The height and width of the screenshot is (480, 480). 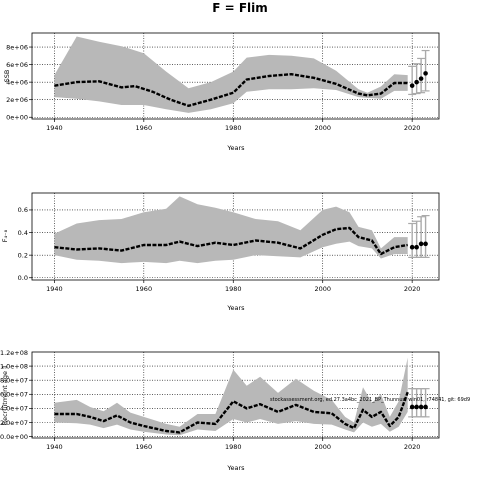 I want to click on f-ylabel: F₄₋₈, so click(x=5, y=235).